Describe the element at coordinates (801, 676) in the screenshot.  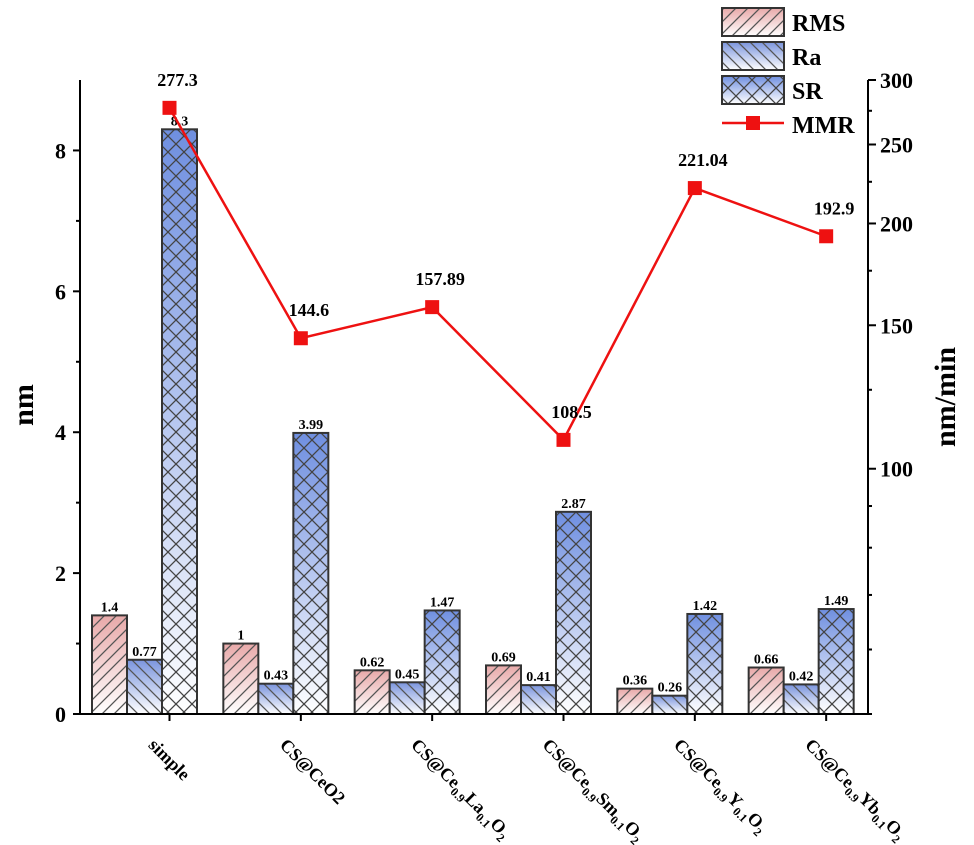
I see `bar-data-label: 0.42` at that location.